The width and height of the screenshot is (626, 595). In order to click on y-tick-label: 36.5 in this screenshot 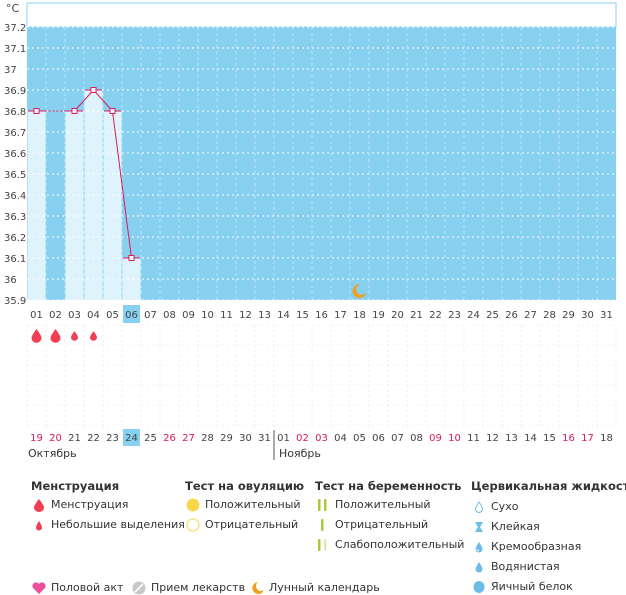, I will do `click(15, 175)`.